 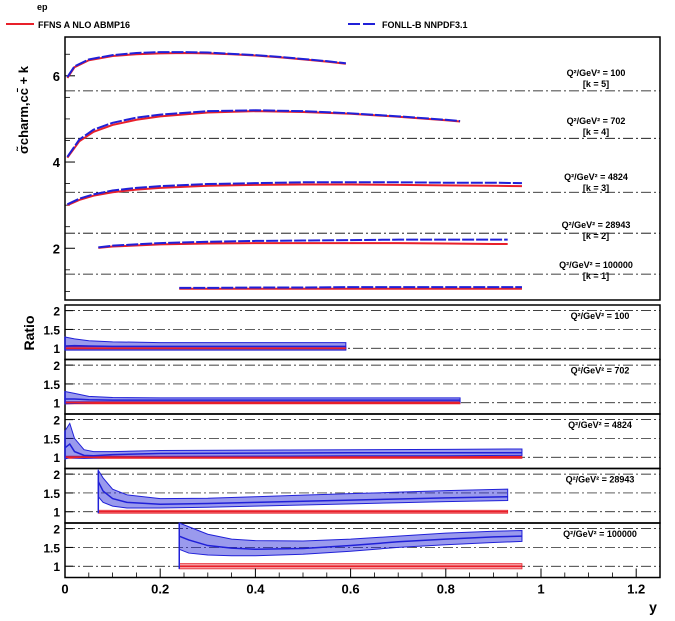 I want to click on xtick-label-1: 0.2, so click(x=160, y=589).